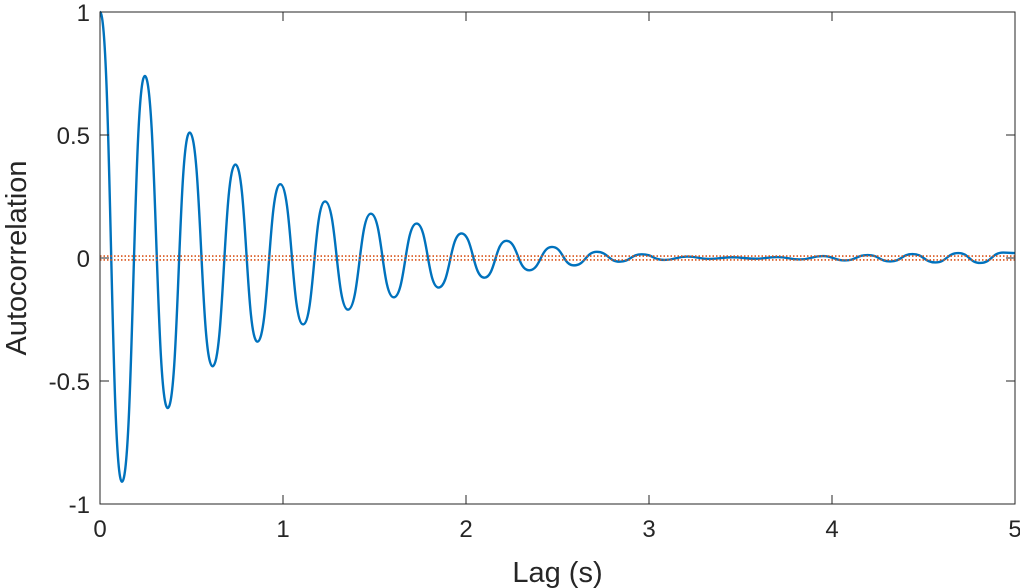  I want to click on y-tick-label: -0.5, so click(69, 382).